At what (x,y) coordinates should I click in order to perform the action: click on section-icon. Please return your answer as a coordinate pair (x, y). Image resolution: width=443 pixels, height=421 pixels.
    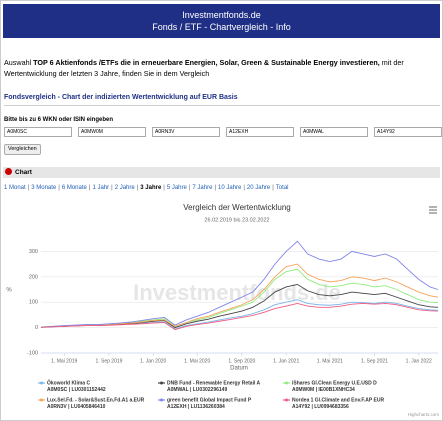
    Looking at the image, I should click on (8, 171).